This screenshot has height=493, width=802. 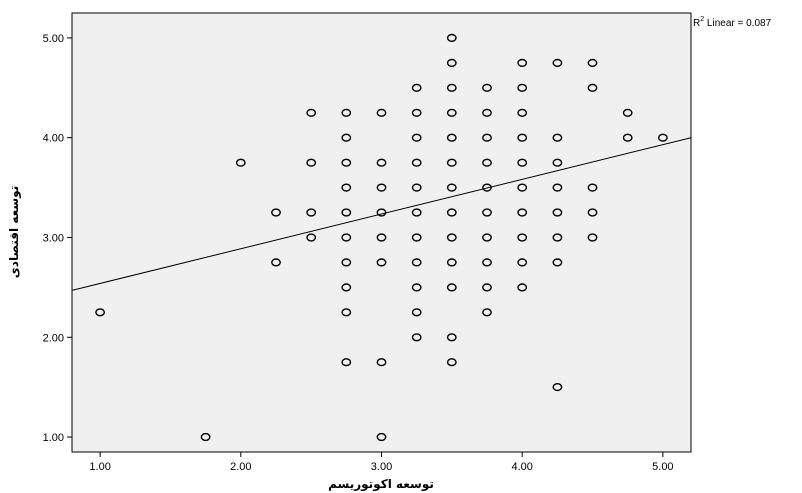 I want to click on x-tick-label: 2.00, so click(x=240, y=467).